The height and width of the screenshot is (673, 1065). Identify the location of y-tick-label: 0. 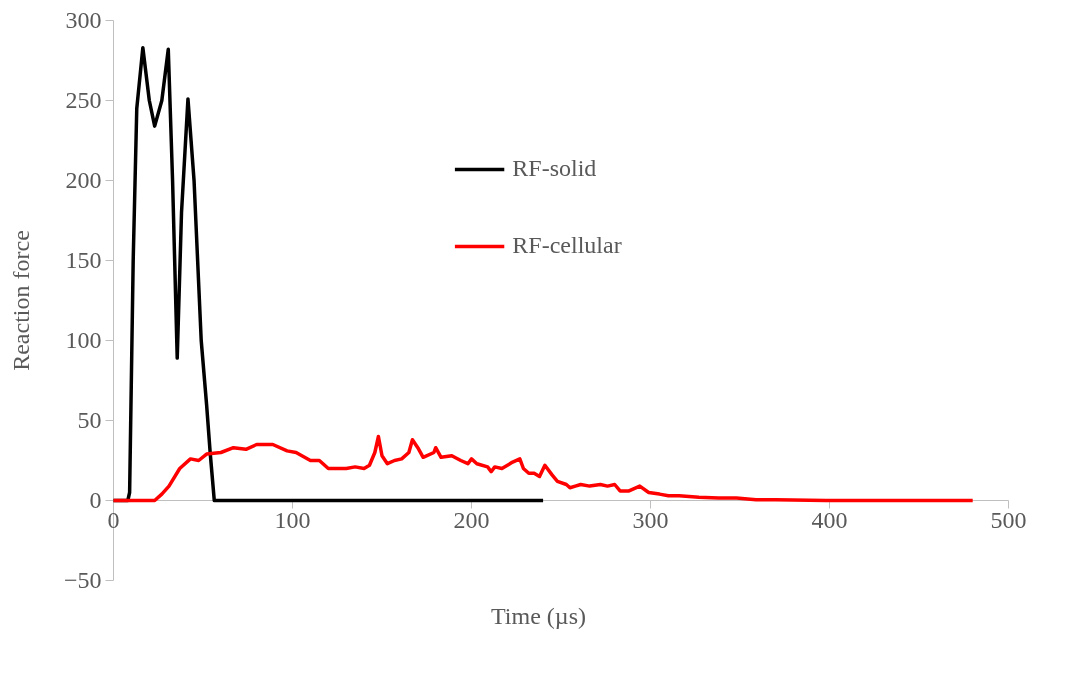
(95, 500).